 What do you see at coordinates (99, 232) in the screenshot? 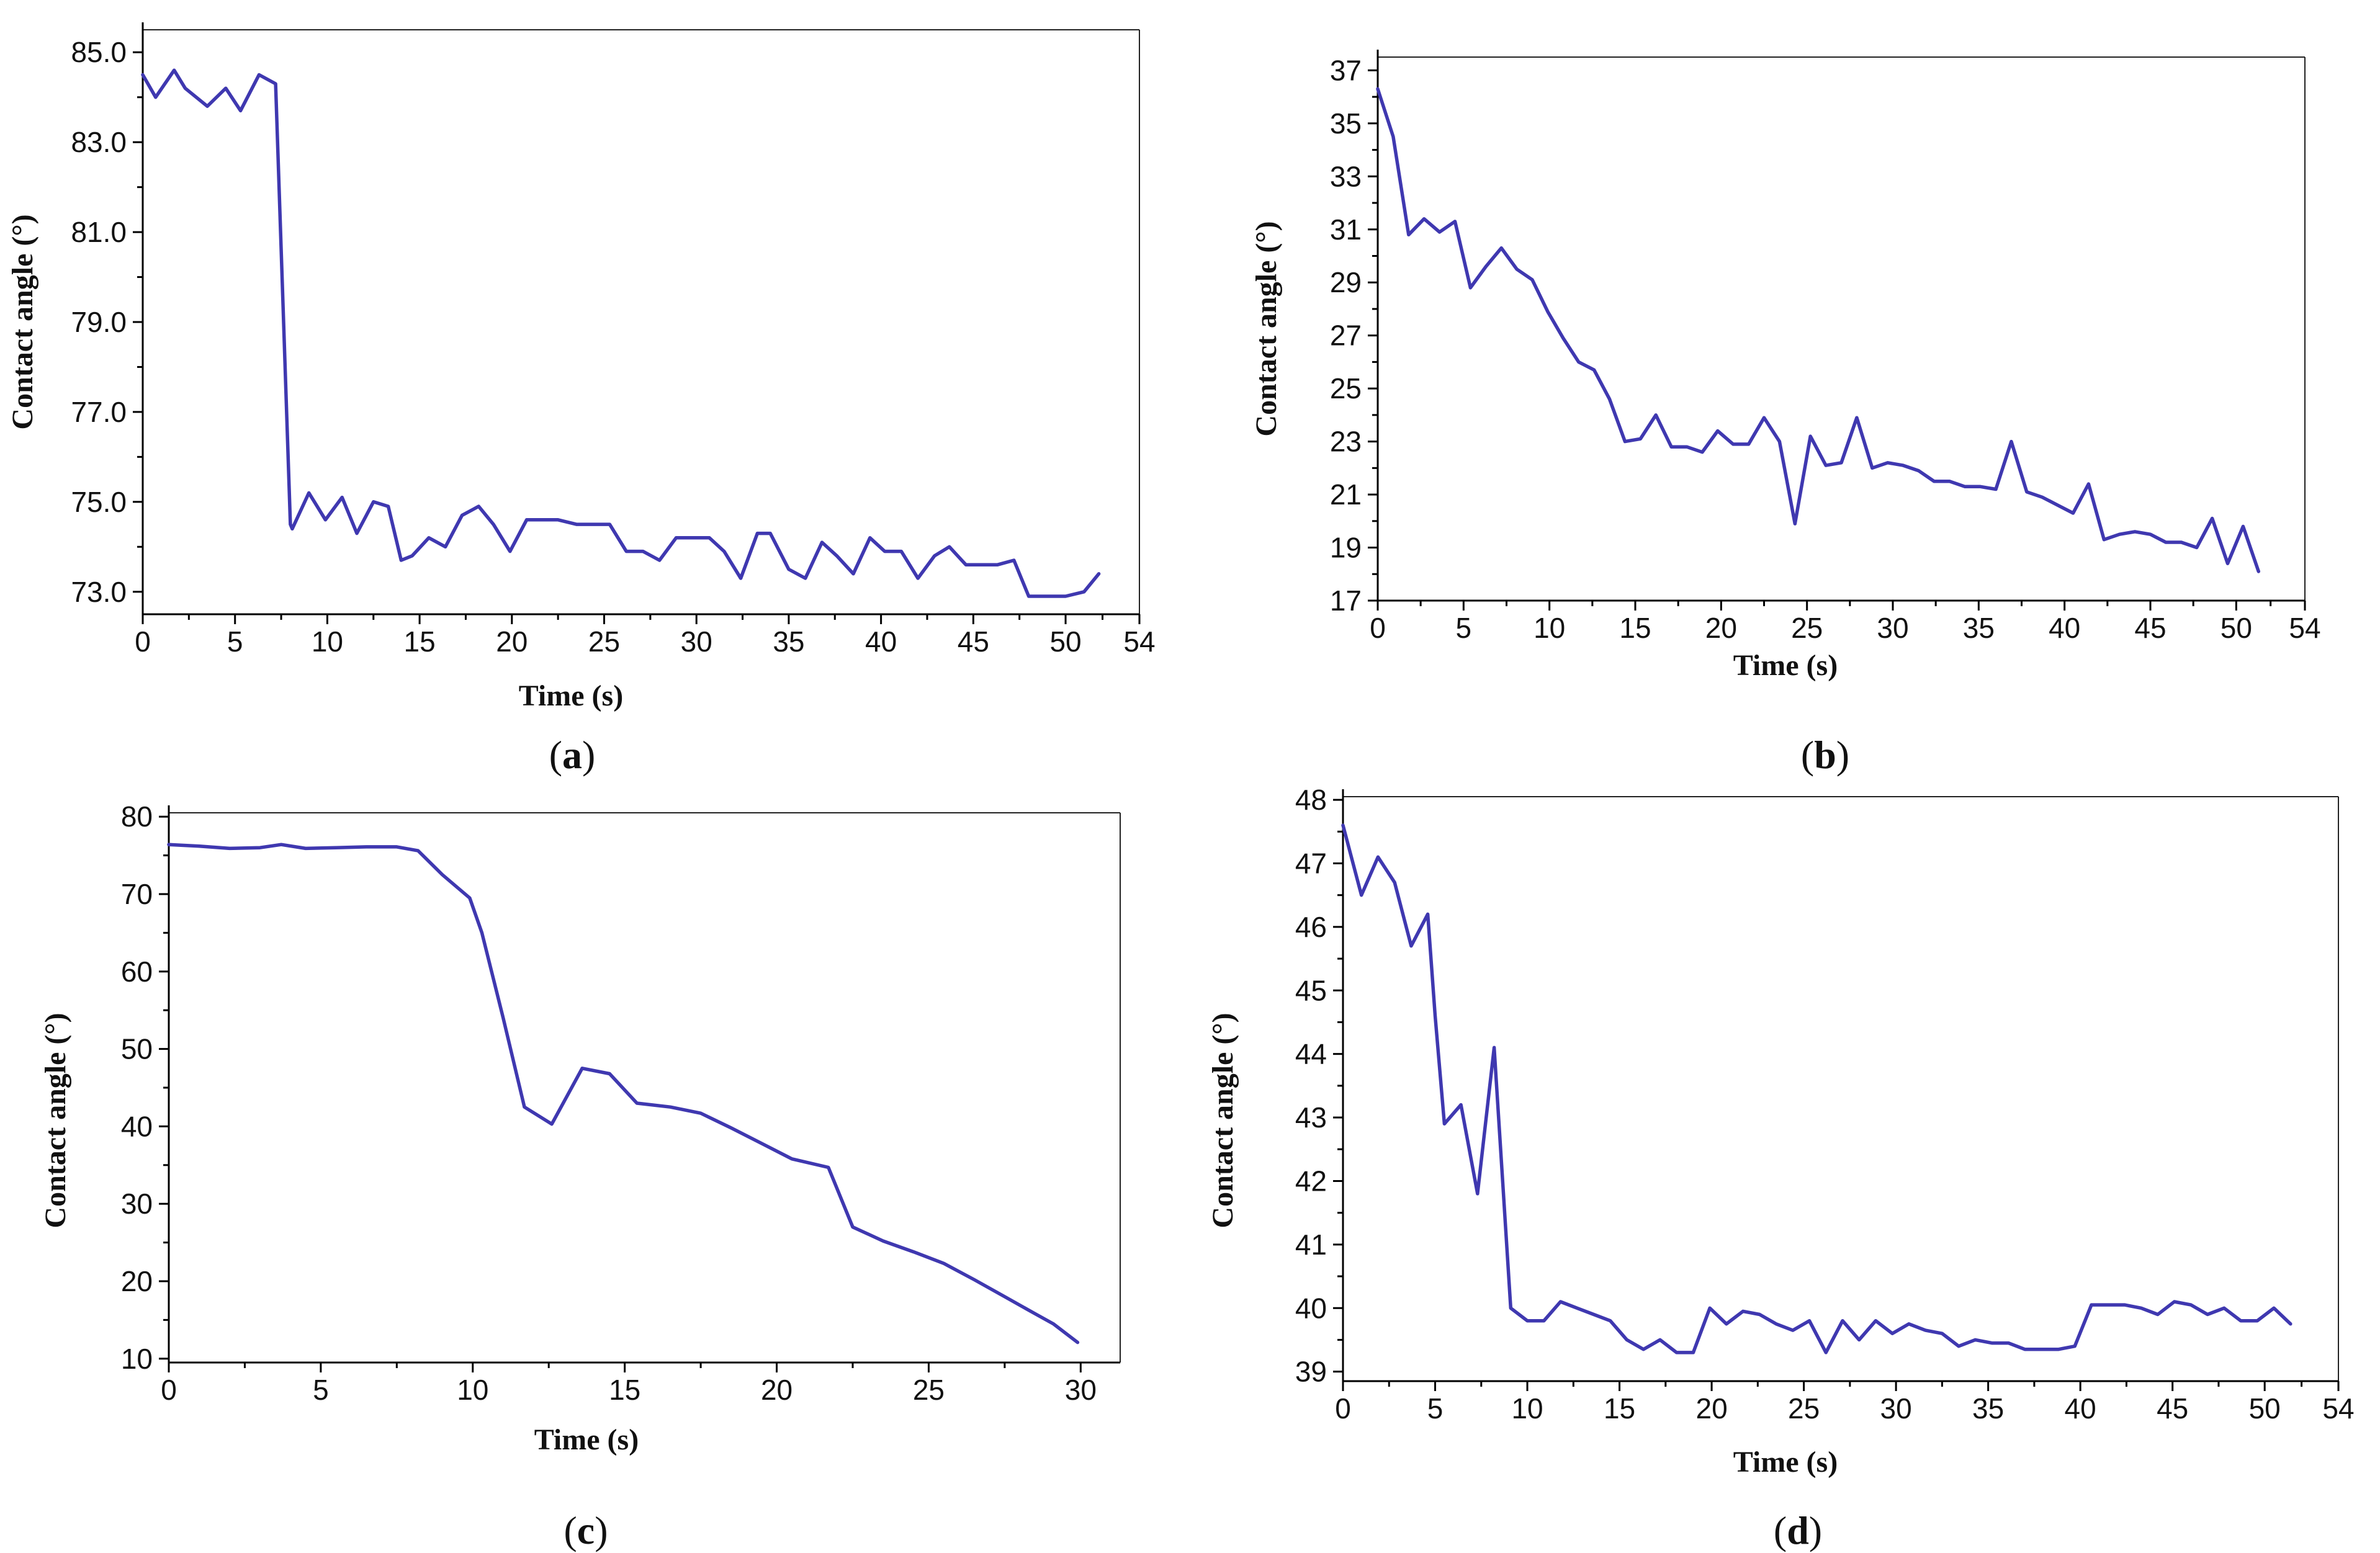
I see `y-tick-label: 81.0` at bounding box center [99, 232].